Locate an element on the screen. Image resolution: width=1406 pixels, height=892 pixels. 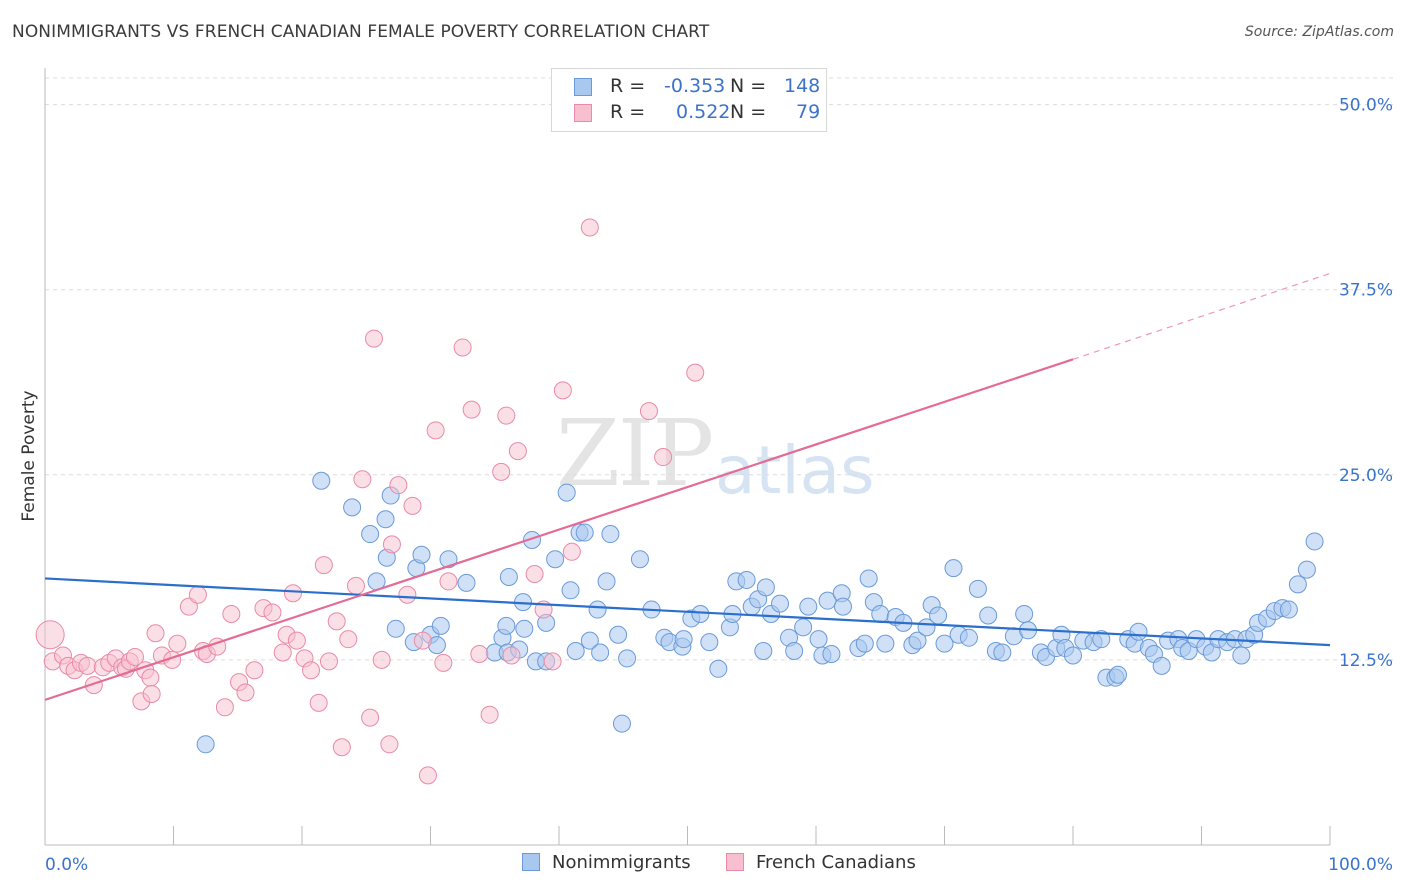
y-tick-label: 37.5% is located at coordinates (1366, 291).